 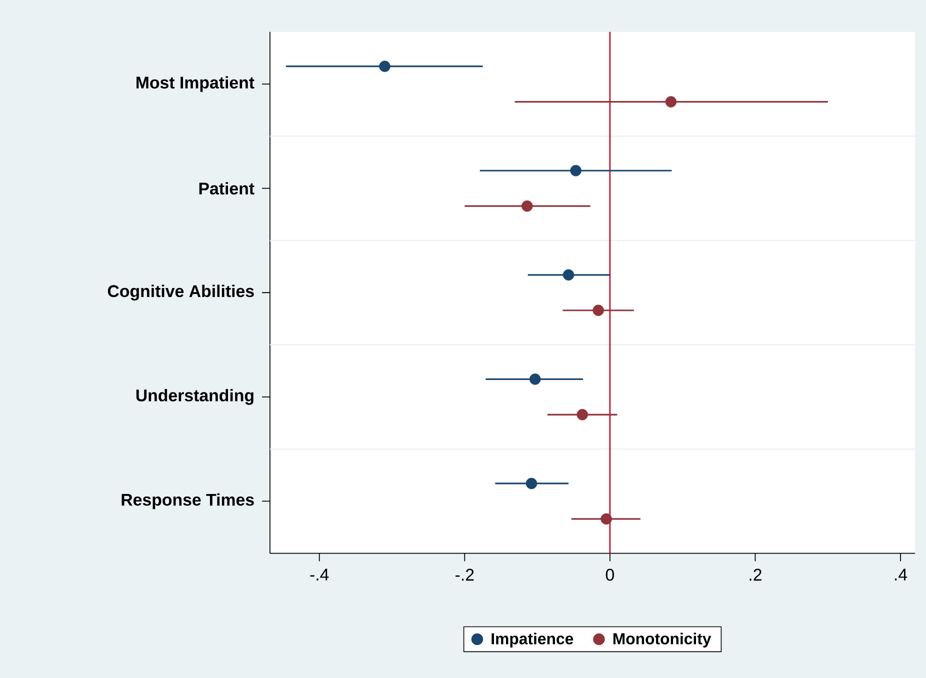 I want to click on y-tick-label: Patient, so click(x=226, y=188).